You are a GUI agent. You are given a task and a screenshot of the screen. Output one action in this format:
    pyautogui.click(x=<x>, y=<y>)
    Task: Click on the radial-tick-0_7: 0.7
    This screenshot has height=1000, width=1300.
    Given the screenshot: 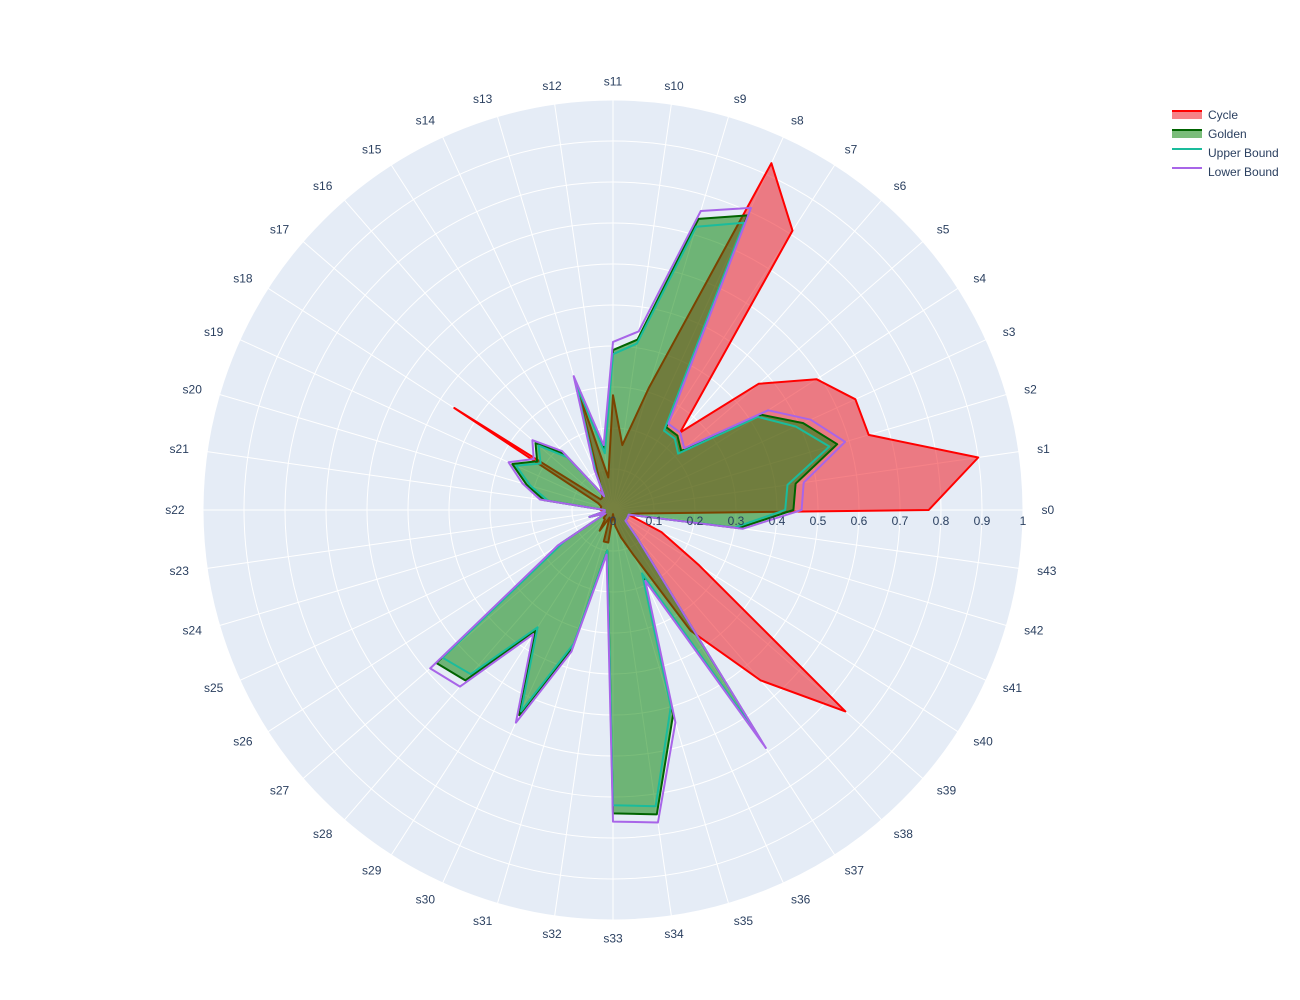 What is the action you would take?
    pyautogui.click(x=900, y=521)
    